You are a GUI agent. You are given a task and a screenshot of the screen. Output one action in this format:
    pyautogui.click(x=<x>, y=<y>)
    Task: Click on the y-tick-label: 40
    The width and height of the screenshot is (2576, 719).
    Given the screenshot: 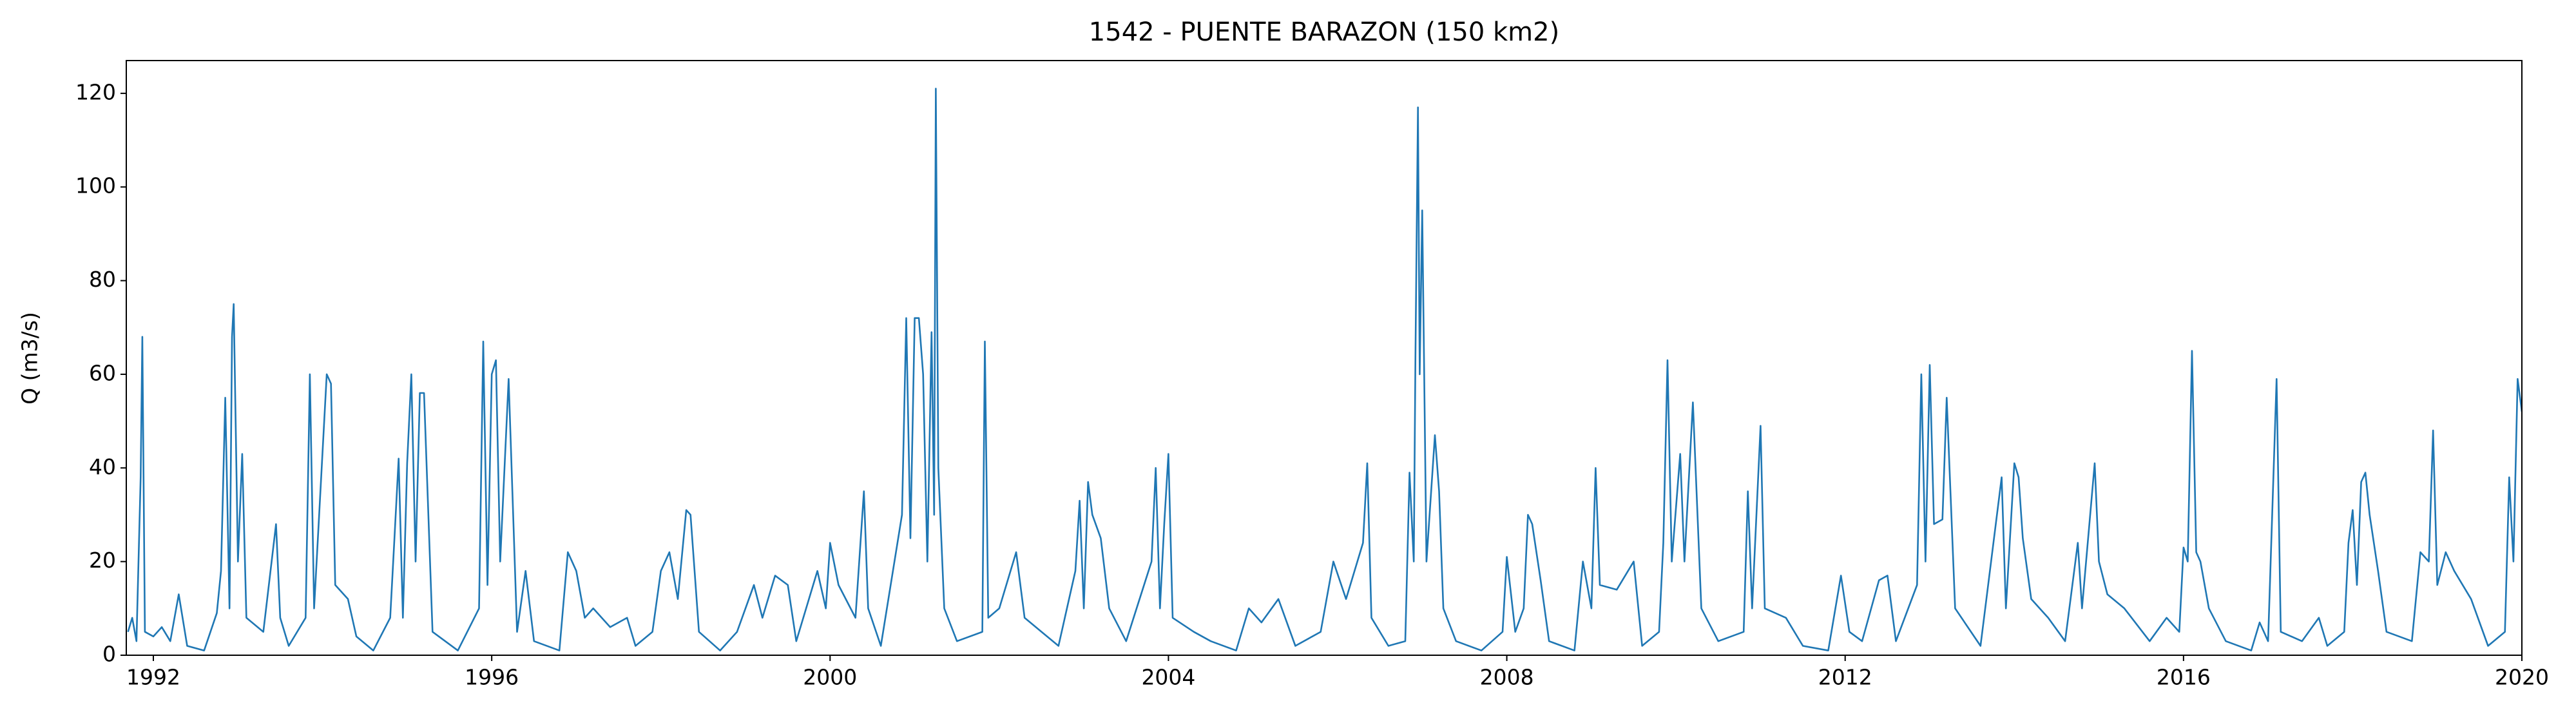 What is the action you would take?
    pyautogui.click(x=103, y=466)
    